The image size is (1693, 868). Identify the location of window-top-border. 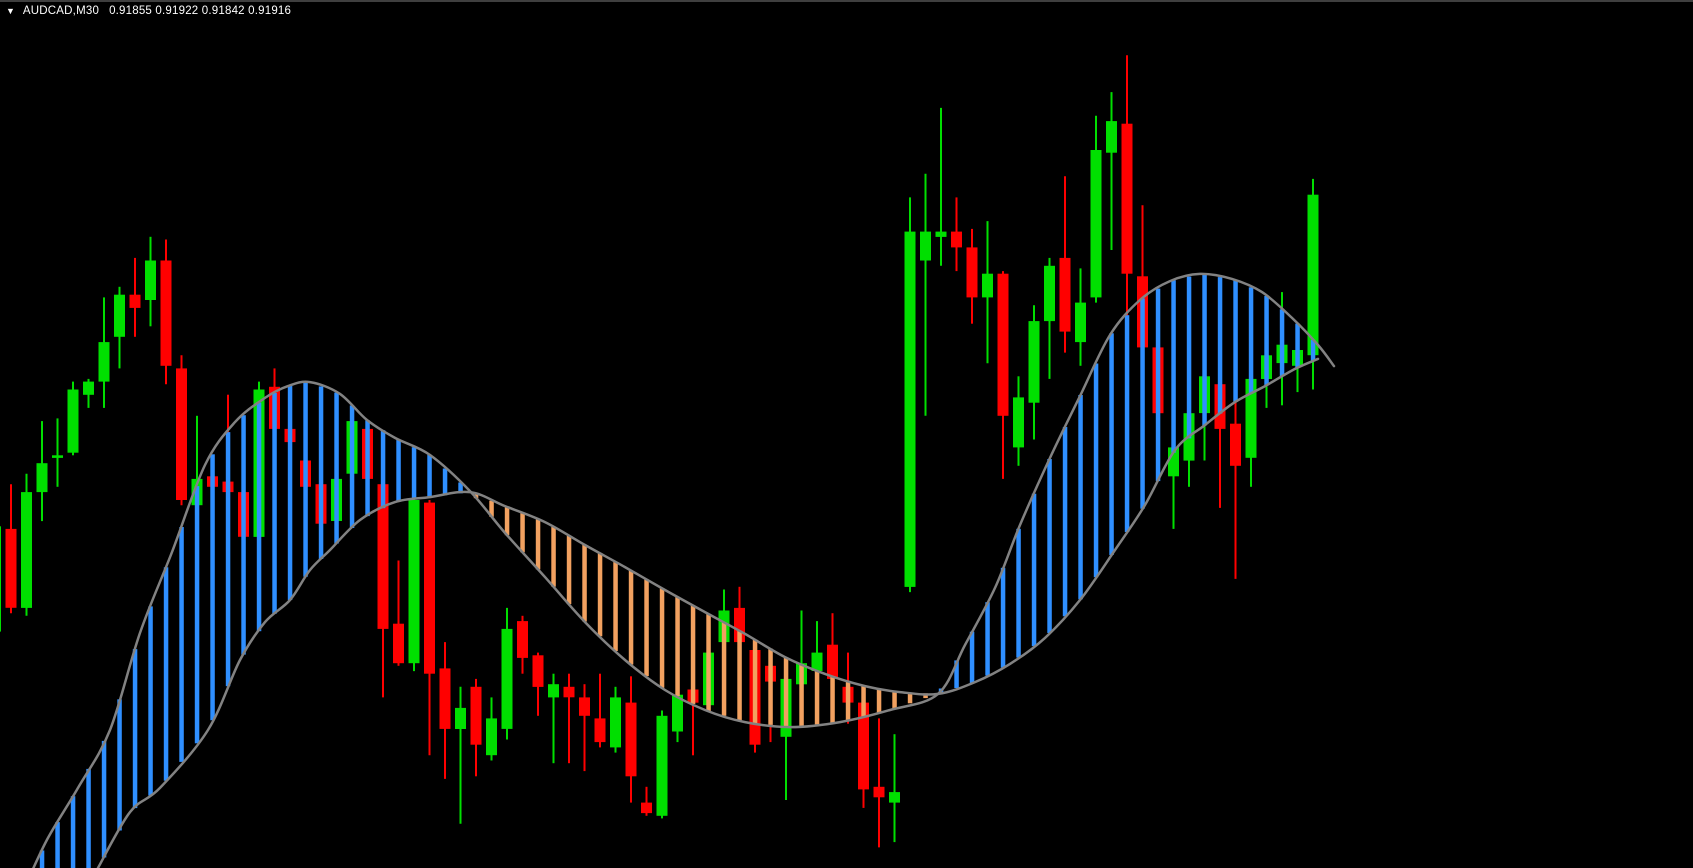
(846, 1).